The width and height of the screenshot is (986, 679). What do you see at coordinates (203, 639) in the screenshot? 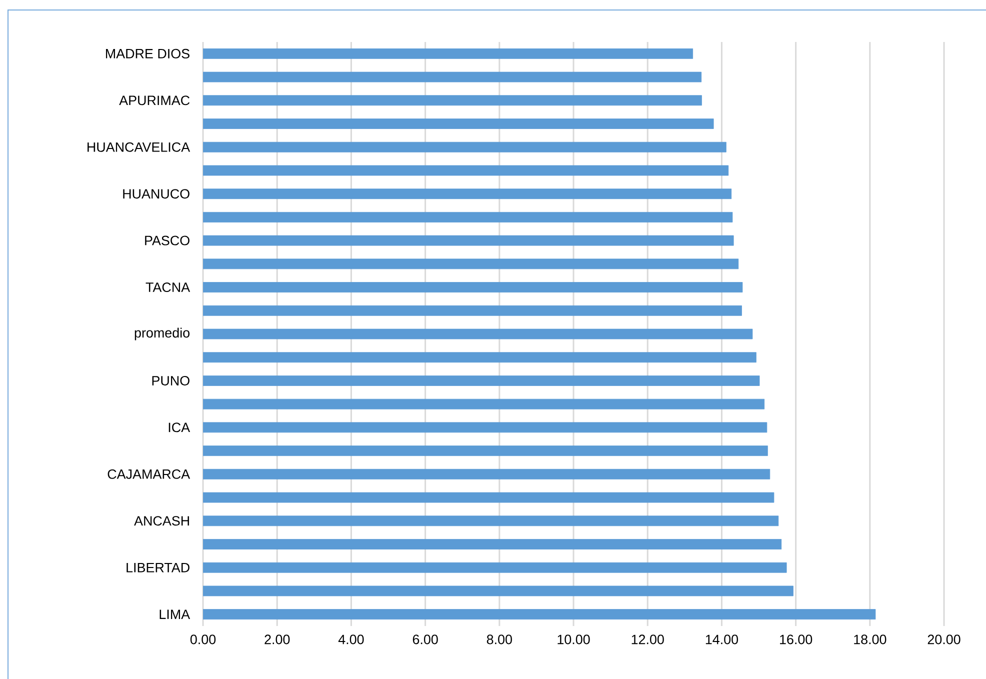
I see `x-tick-label: 0.00` at bounding box center [203, 639].